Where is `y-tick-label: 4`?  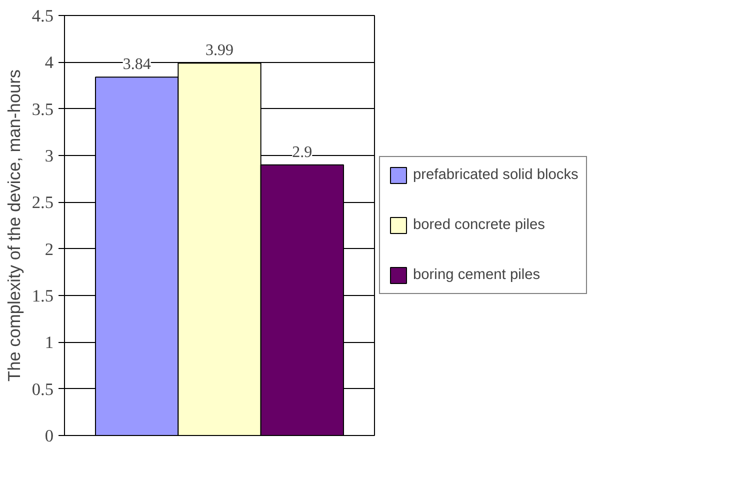
y-tick-label: 4 is located at coordinates (49, 62).